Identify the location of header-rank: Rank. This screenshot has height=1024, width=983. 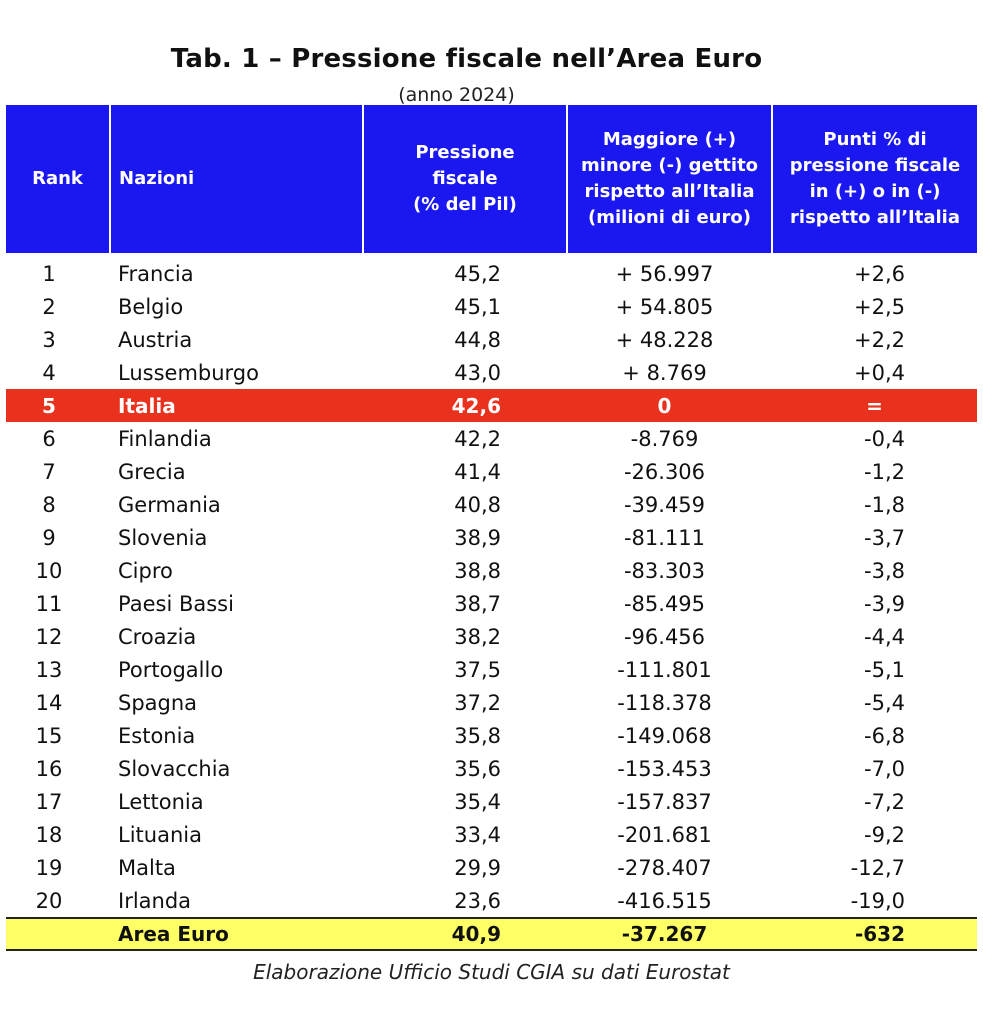
(58, 179).